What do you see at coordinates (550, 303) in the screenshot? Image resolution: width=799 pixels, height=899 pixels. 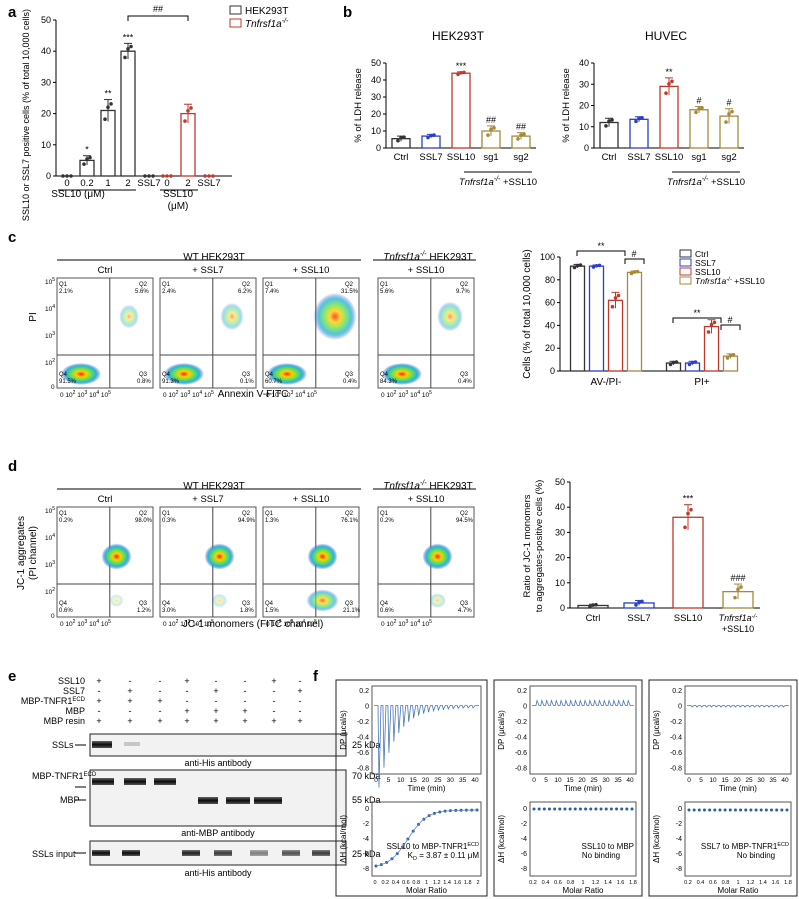 I see `c-bars-y-tick-label: 60` at bounding box center [550, 303].